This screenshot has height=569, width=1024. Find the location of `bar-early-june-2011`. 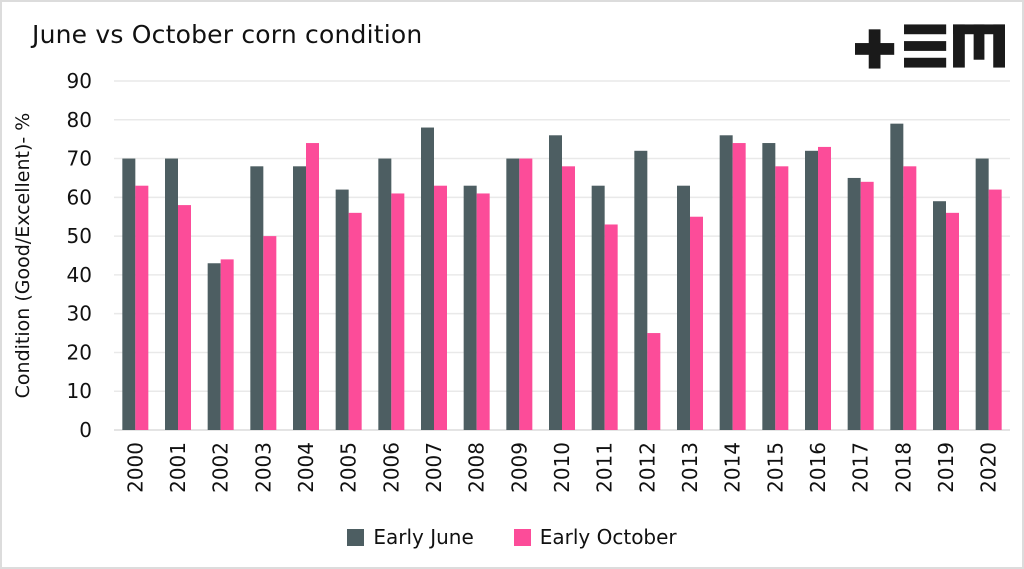

bar-early-june-2011 is located at coordinates (598, 307).